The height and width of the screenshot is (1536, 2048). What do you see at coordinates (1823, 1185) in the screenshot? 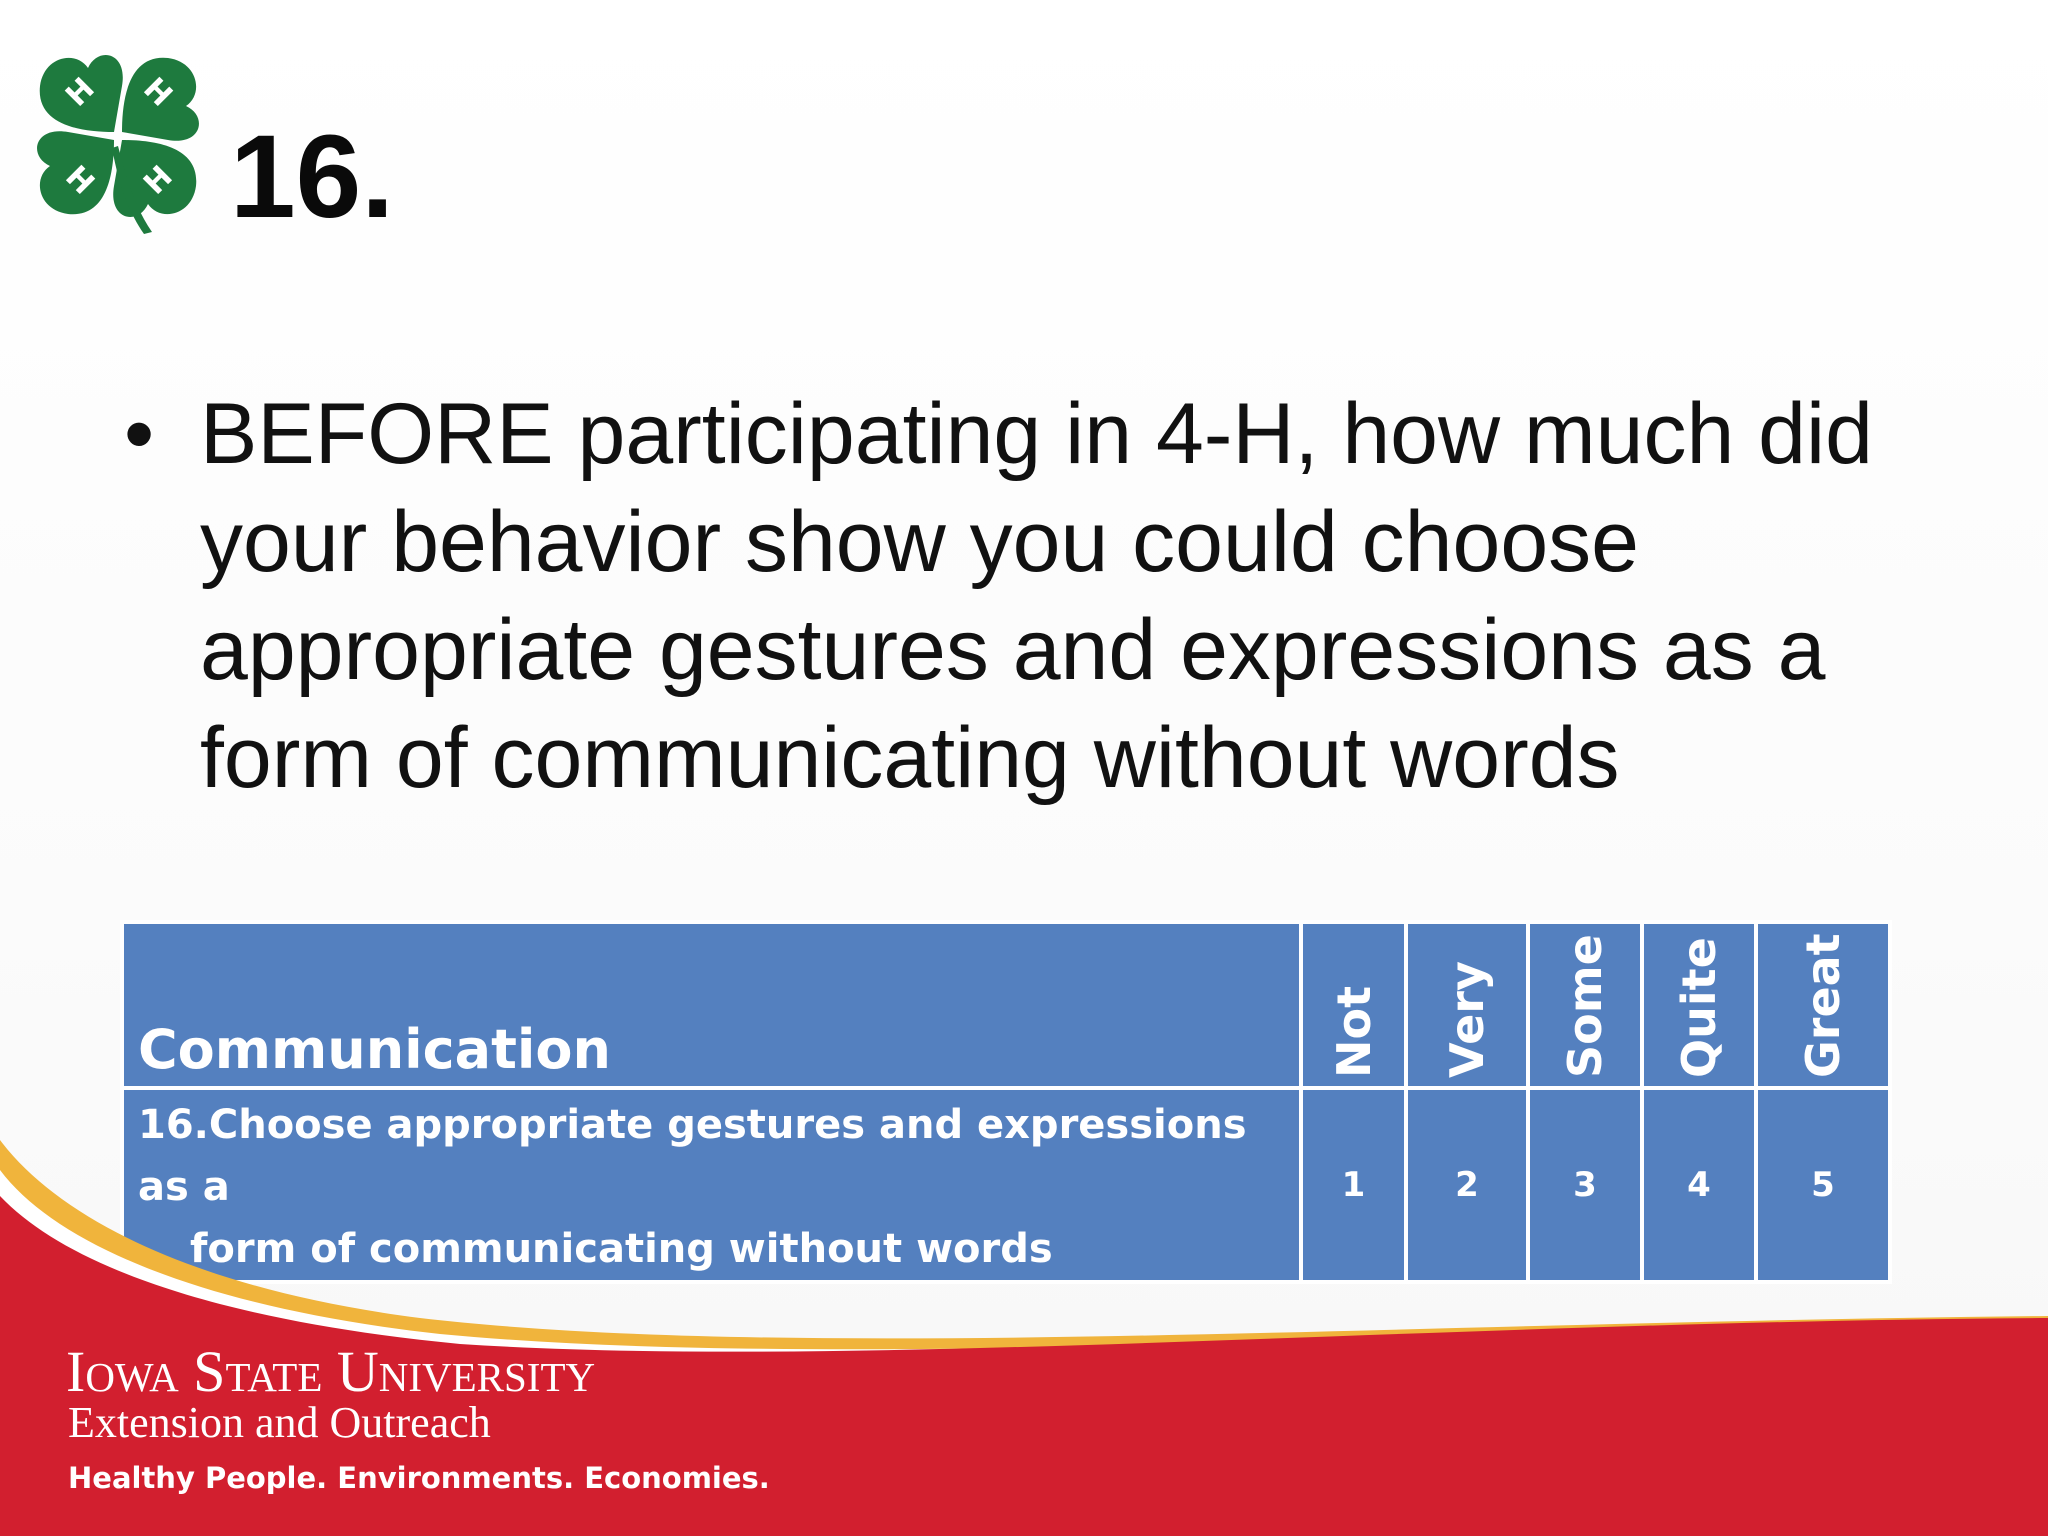
I see `scale-value-5: 5` at bounding box center [1823, 1185].